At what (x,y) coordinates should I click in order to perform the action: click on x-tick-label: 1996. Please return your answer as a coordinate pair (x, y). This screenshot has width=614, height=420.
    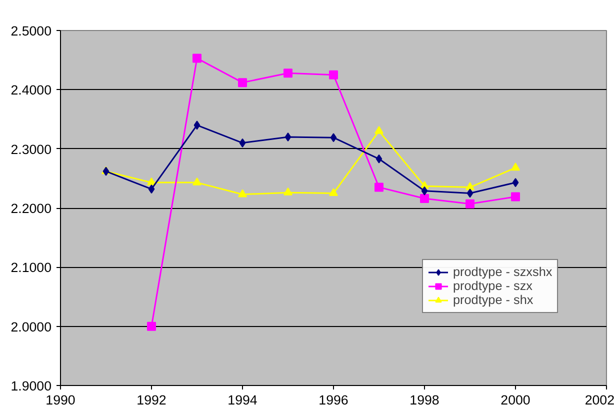
    Looking at the image, I should click on (333, 400).